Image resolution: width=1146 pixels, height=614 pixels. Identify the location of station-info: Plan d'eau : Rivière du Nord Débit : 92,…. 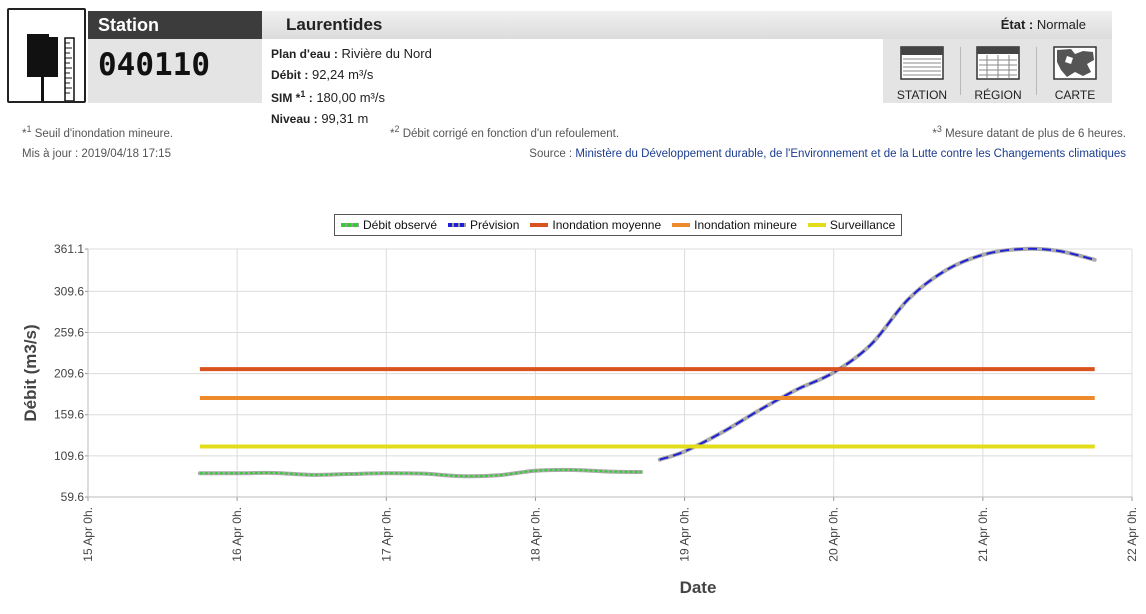
(351, 86).